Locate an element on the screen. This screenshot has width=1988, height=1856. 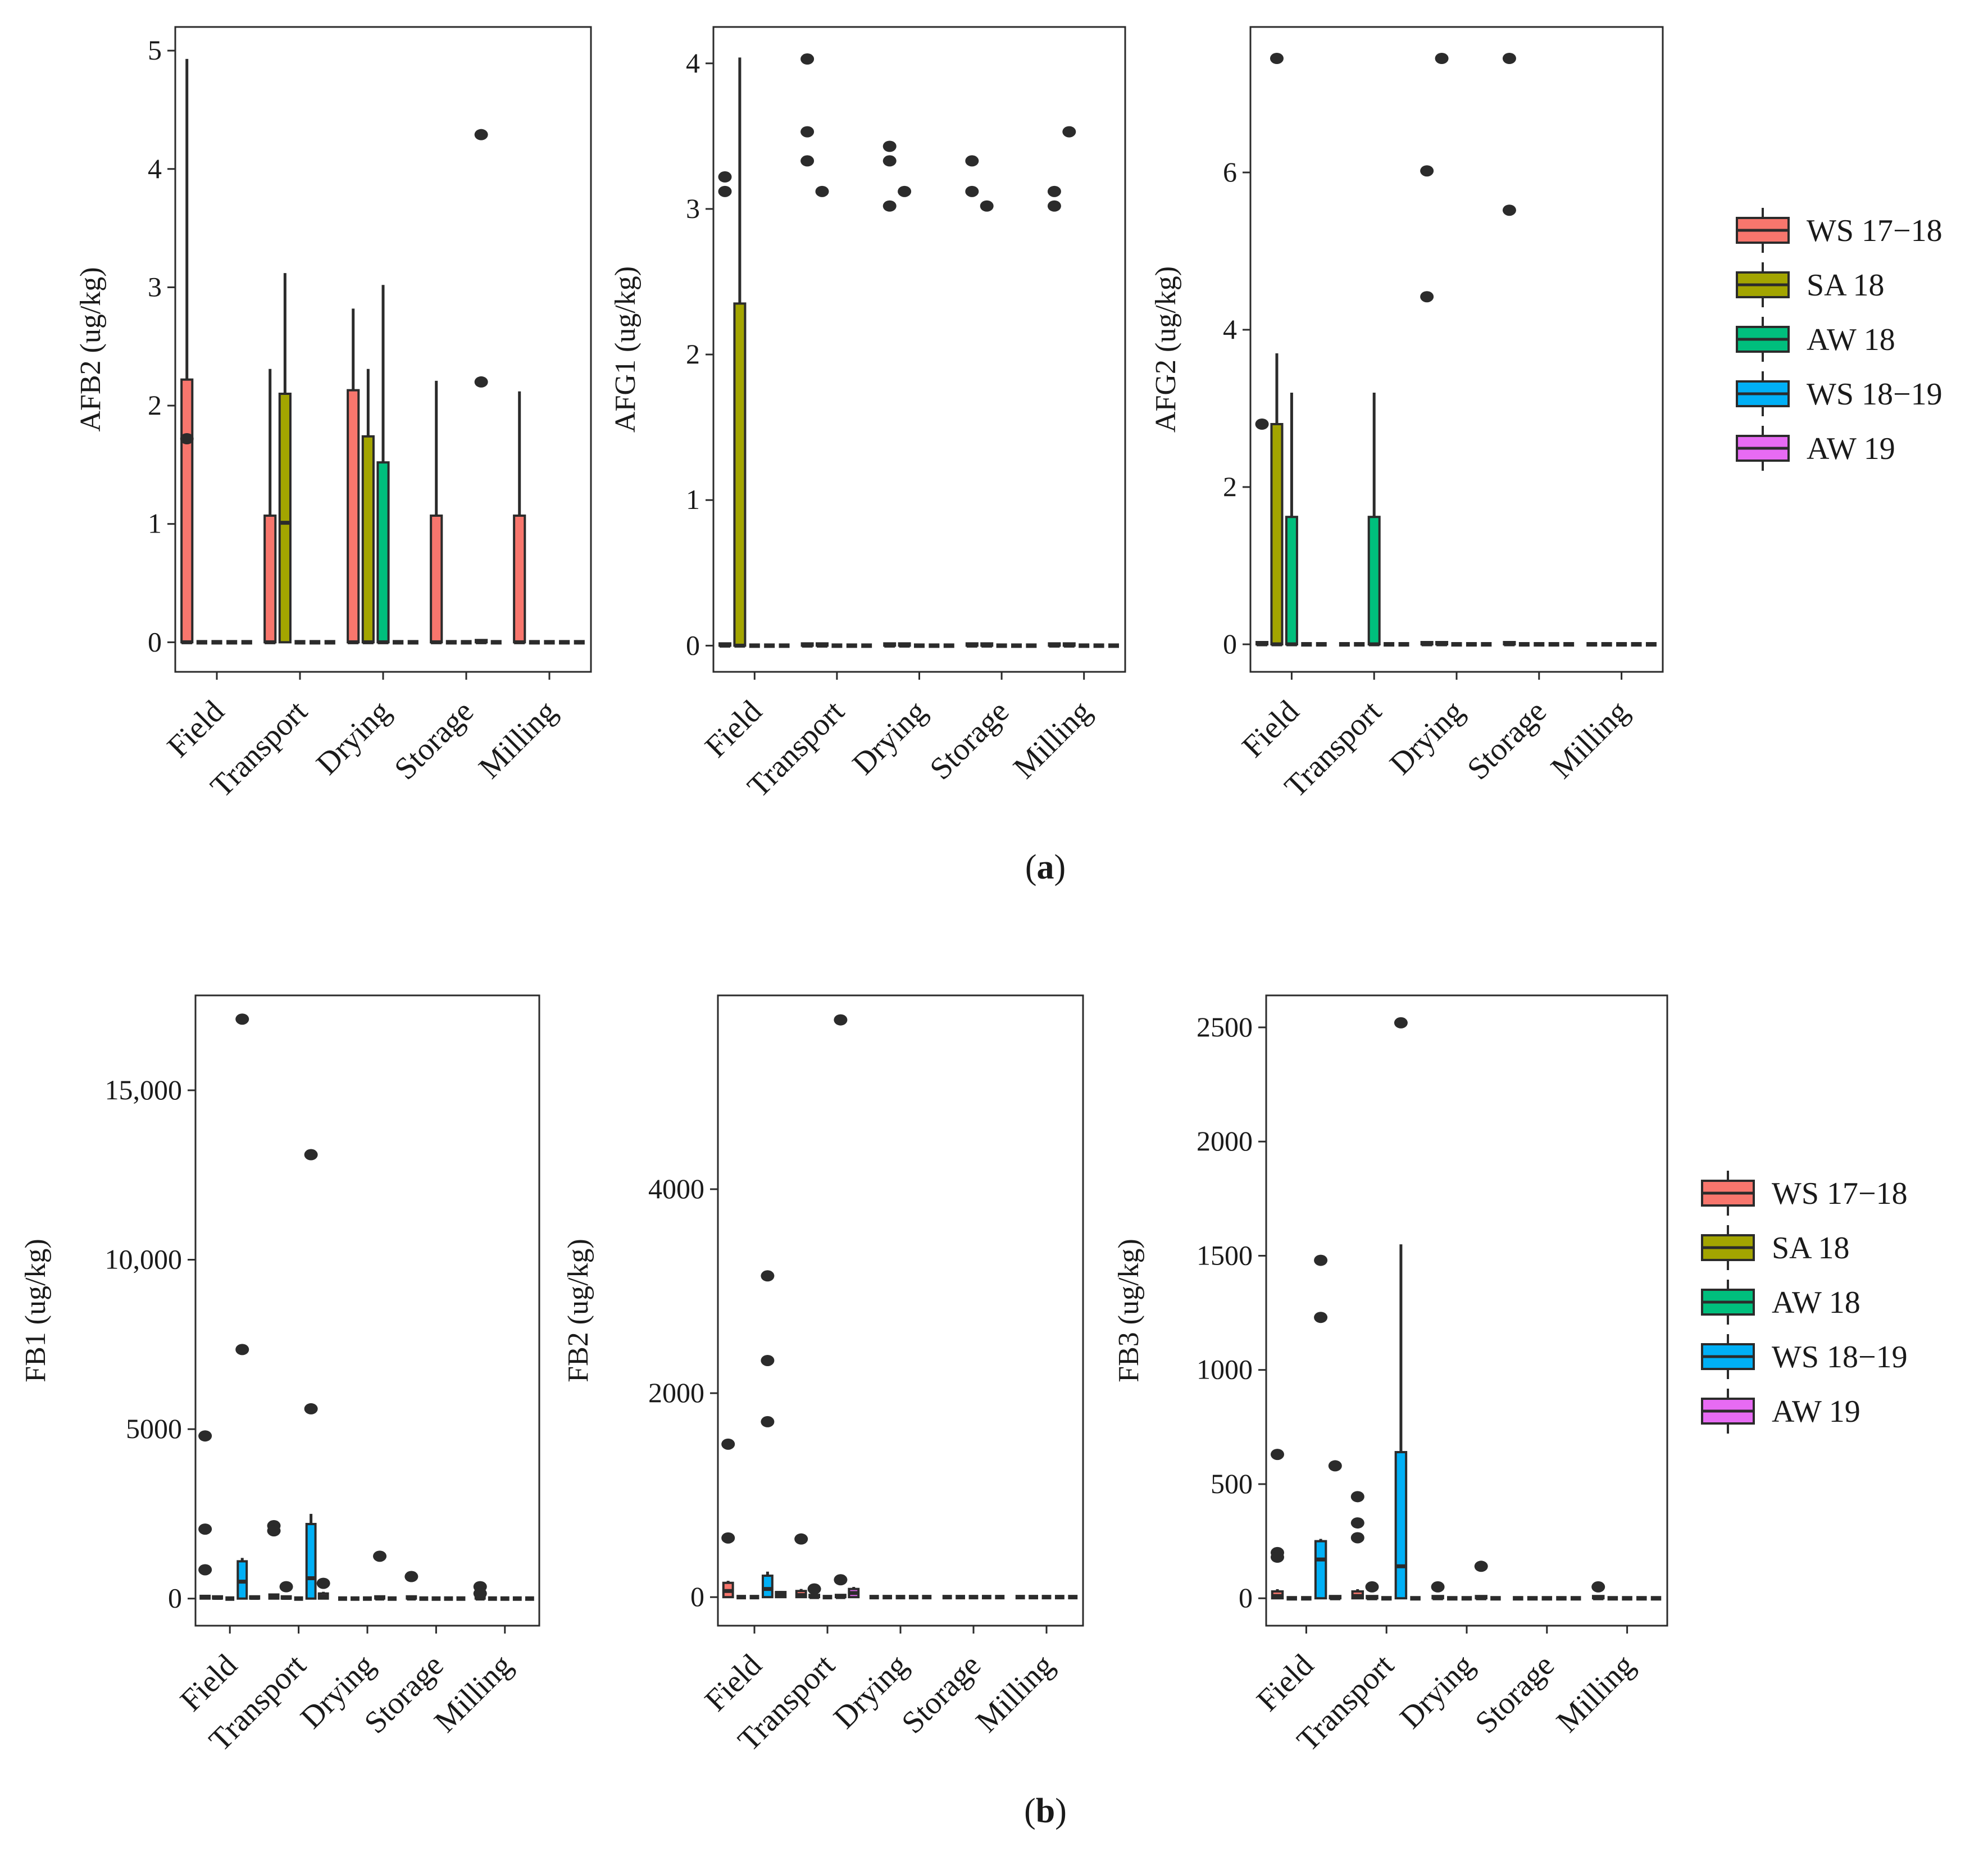
legend-label: WS 18−19 is located at coordinates (1875, 394).